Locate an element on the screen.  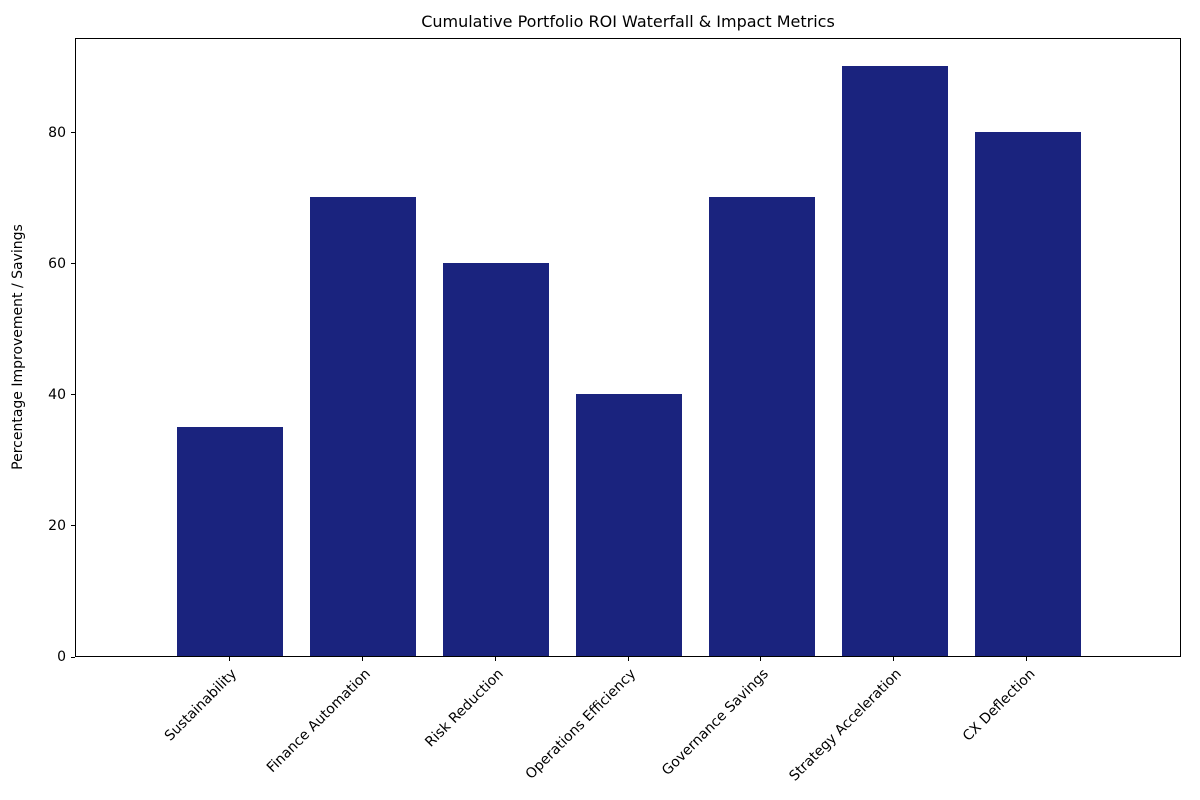
x-tick-label-sustainability: Sustainability is located at coordinates (201, 705).